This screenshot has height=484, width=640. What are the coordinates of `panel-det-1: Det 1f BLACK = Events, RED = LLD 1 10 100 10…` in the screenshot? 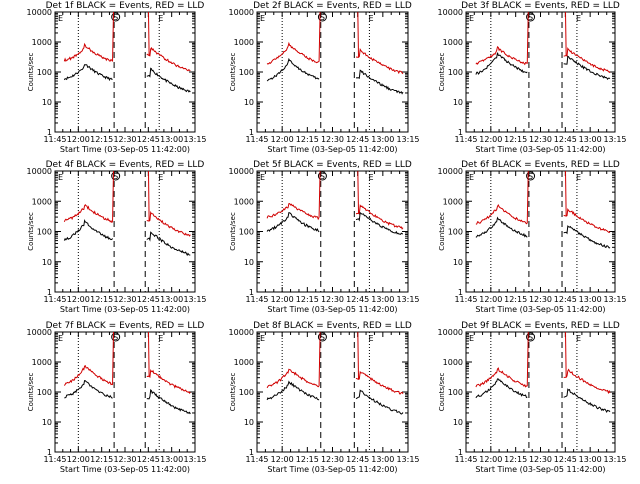 It's located at (117, 77).